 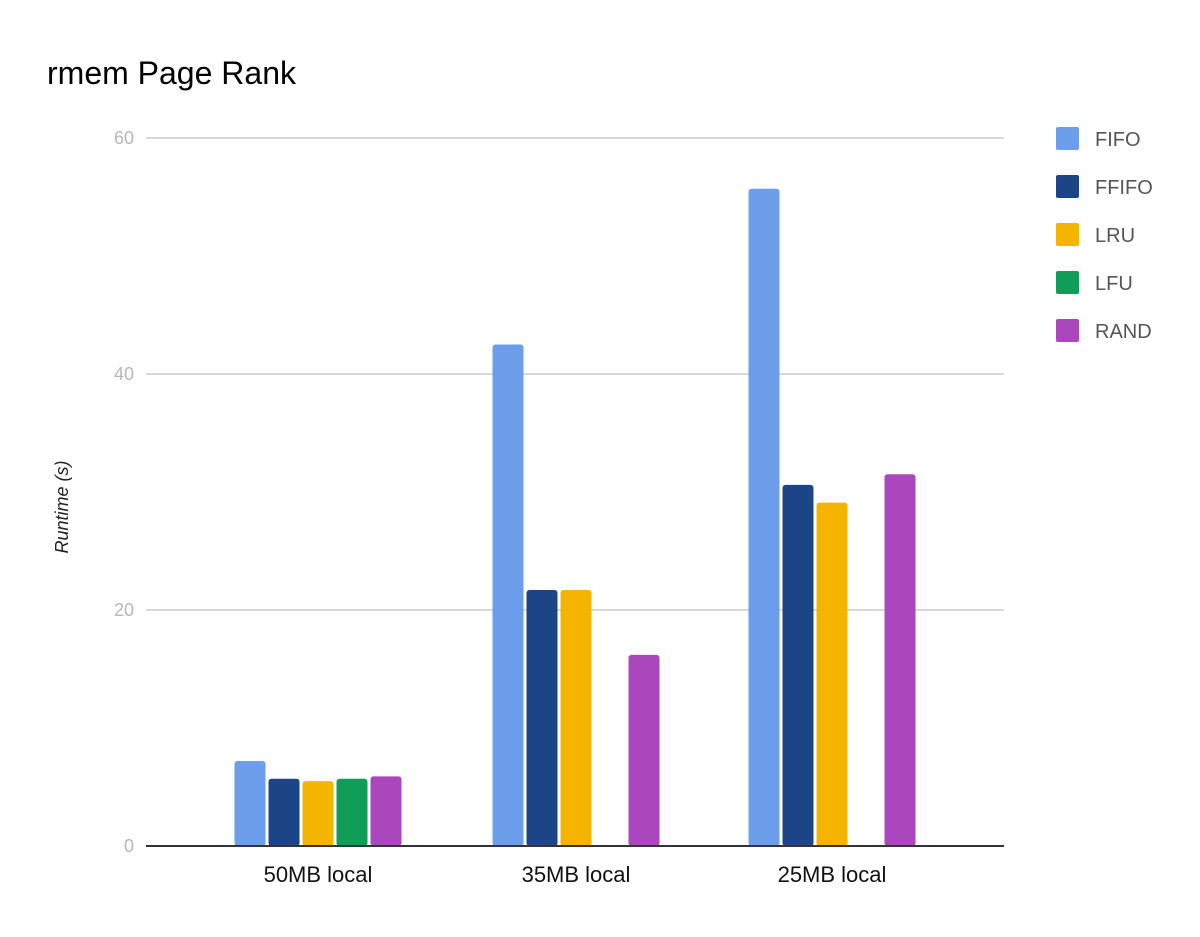 I want to click on legend-item-lru: LRU, so click(x=1095, y=235).